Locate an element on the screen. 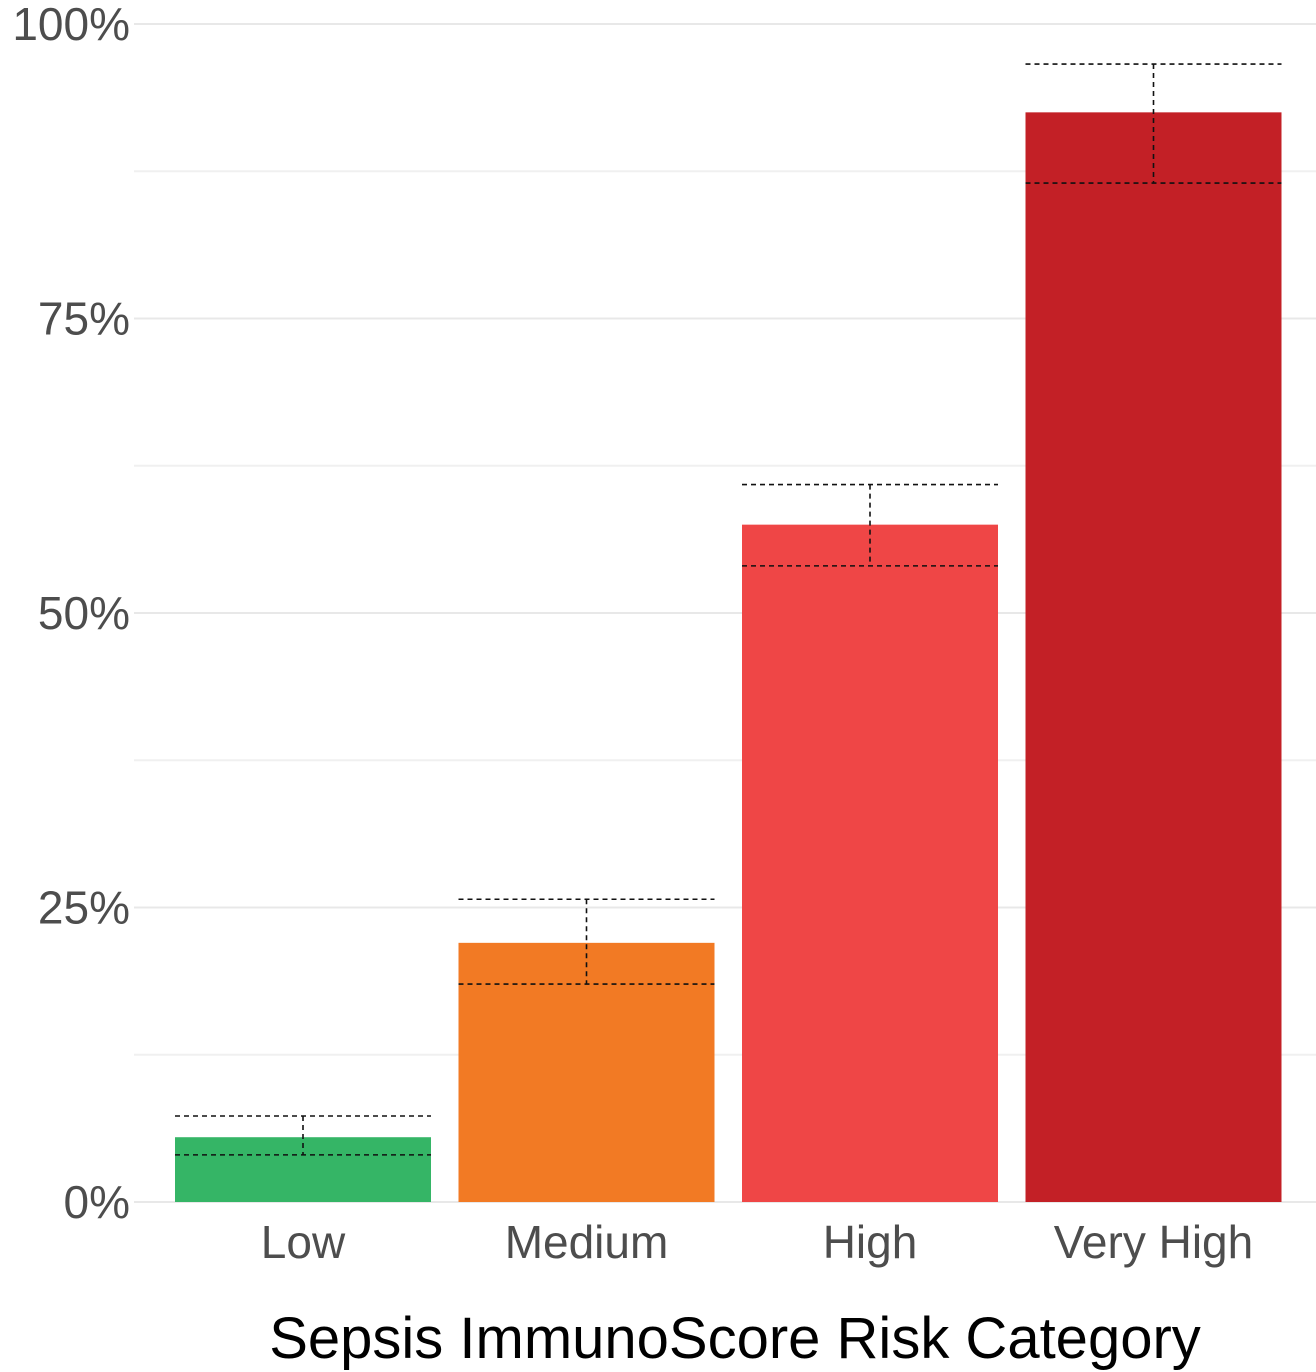 This screenshot has height=1372, width=1316. bar-low is located at coordinates (303, 1169).